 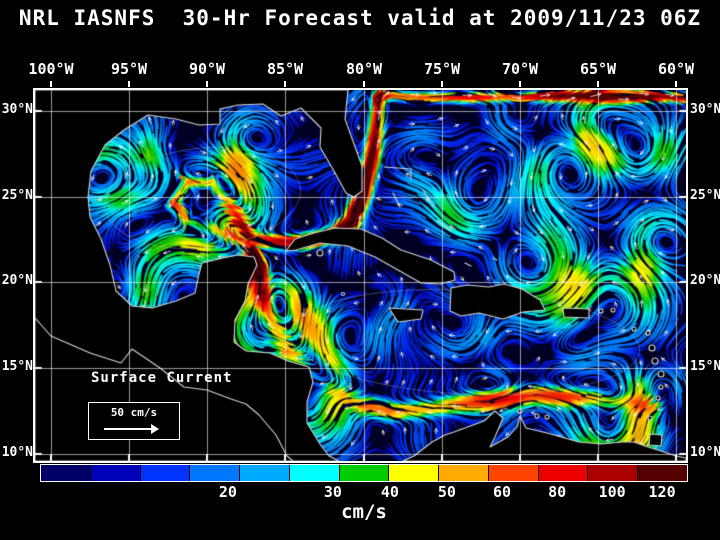 What do you see at coordinates (520, 69) in the screenshot?
I see `lon-tick-label: 70°W` at bounding box center [520, 69].